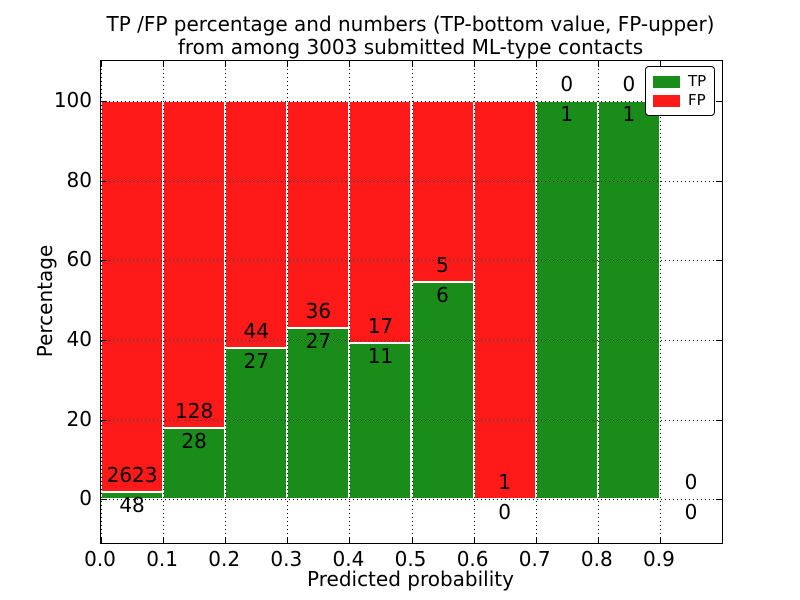  Describe the element at coordinates (132, 505) in the screenshot. I see `bar-label-tp: 48` at that location.